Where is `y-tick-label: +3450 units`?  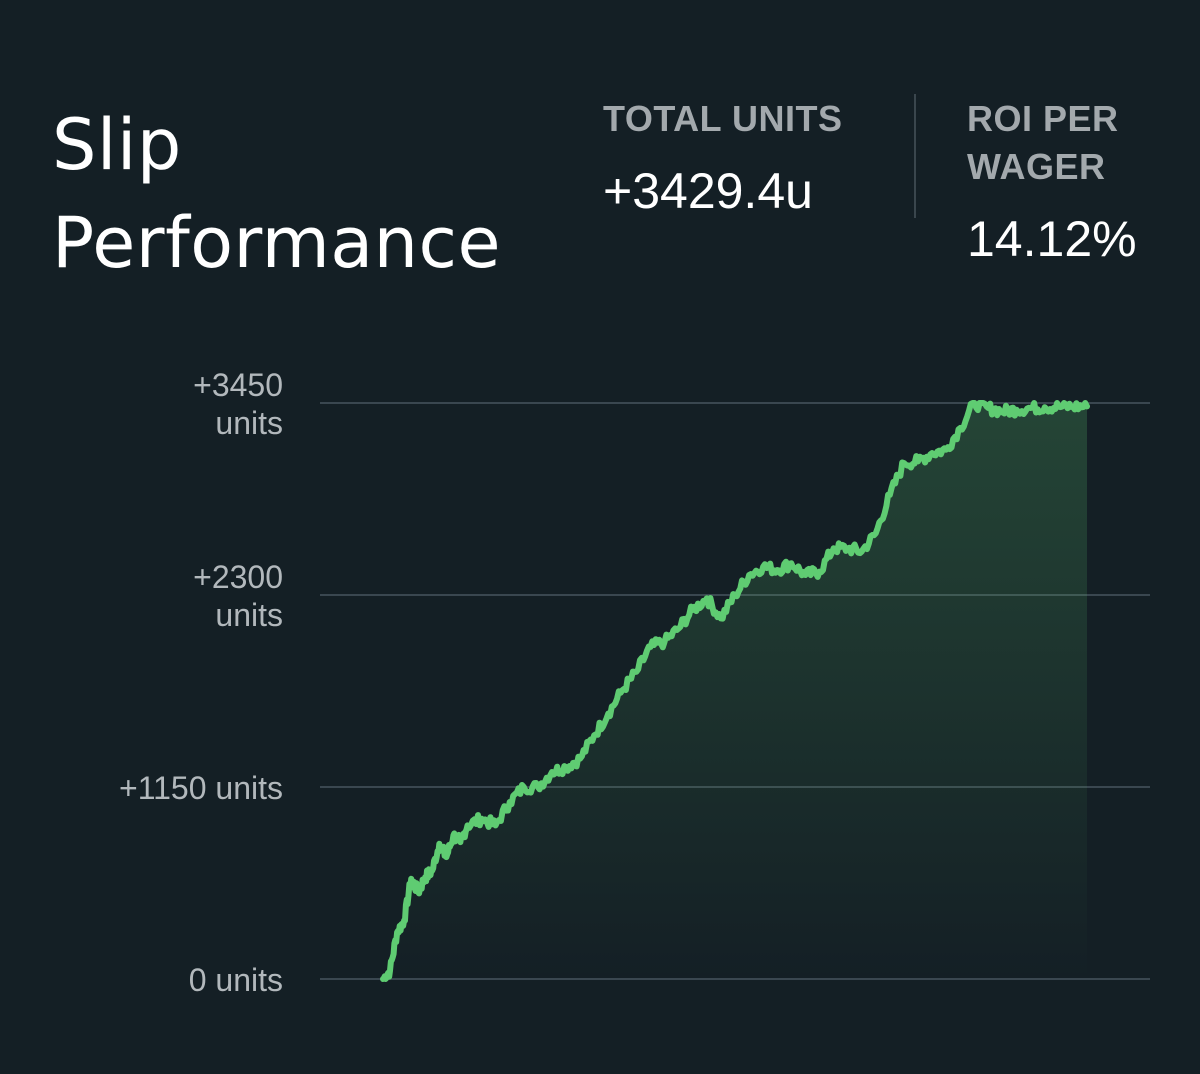
y-tick-label: +3450 units is located at coordinates (238, 404).